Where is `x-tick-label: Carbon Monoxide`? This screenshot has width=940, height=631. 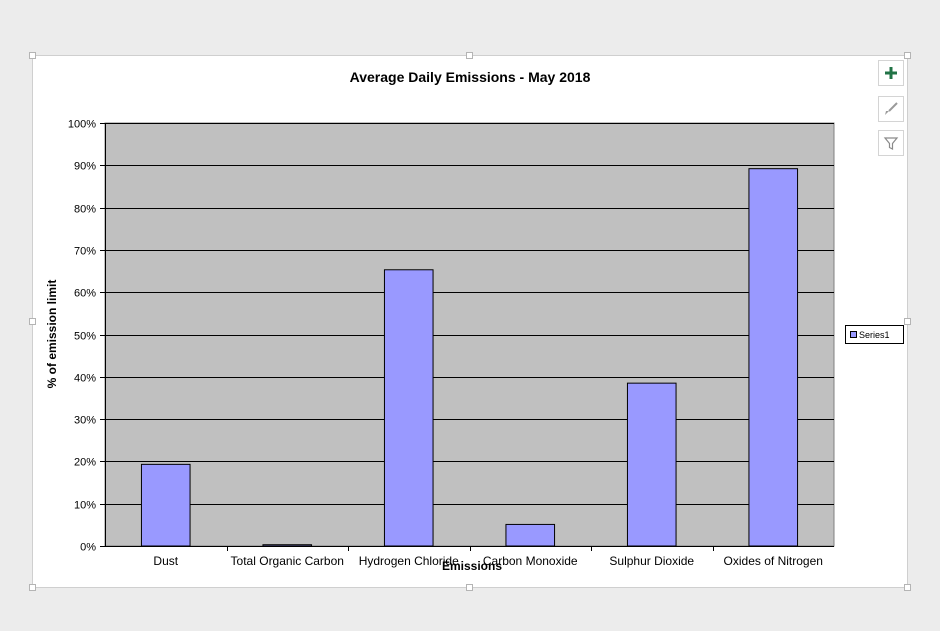 x-tick-label: Carbon Monoxide is located at coordinates (530, 561).